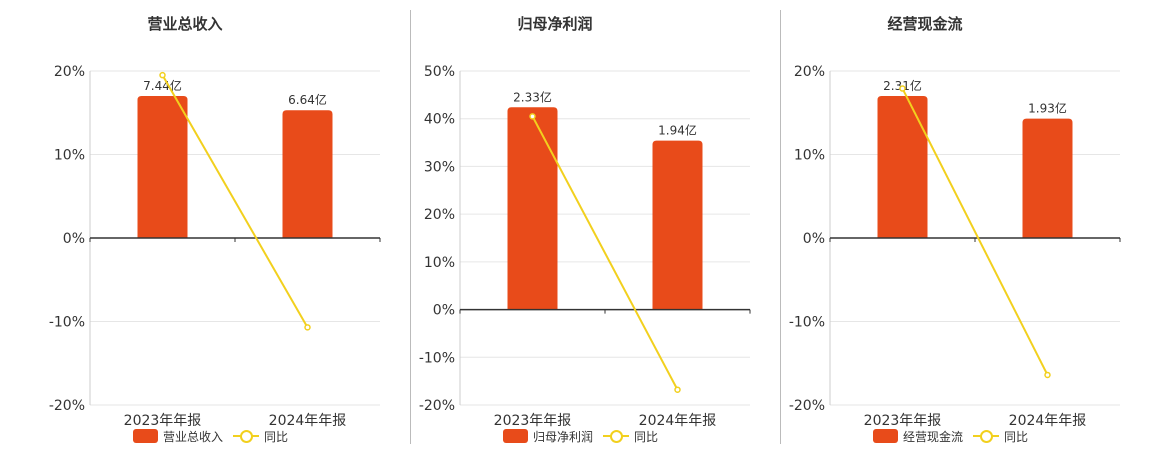 Image resolution: width=1160 pixels, height=450 pixels. I want to click on chart-legend: 归母净利润 同比, so click(580, 436).